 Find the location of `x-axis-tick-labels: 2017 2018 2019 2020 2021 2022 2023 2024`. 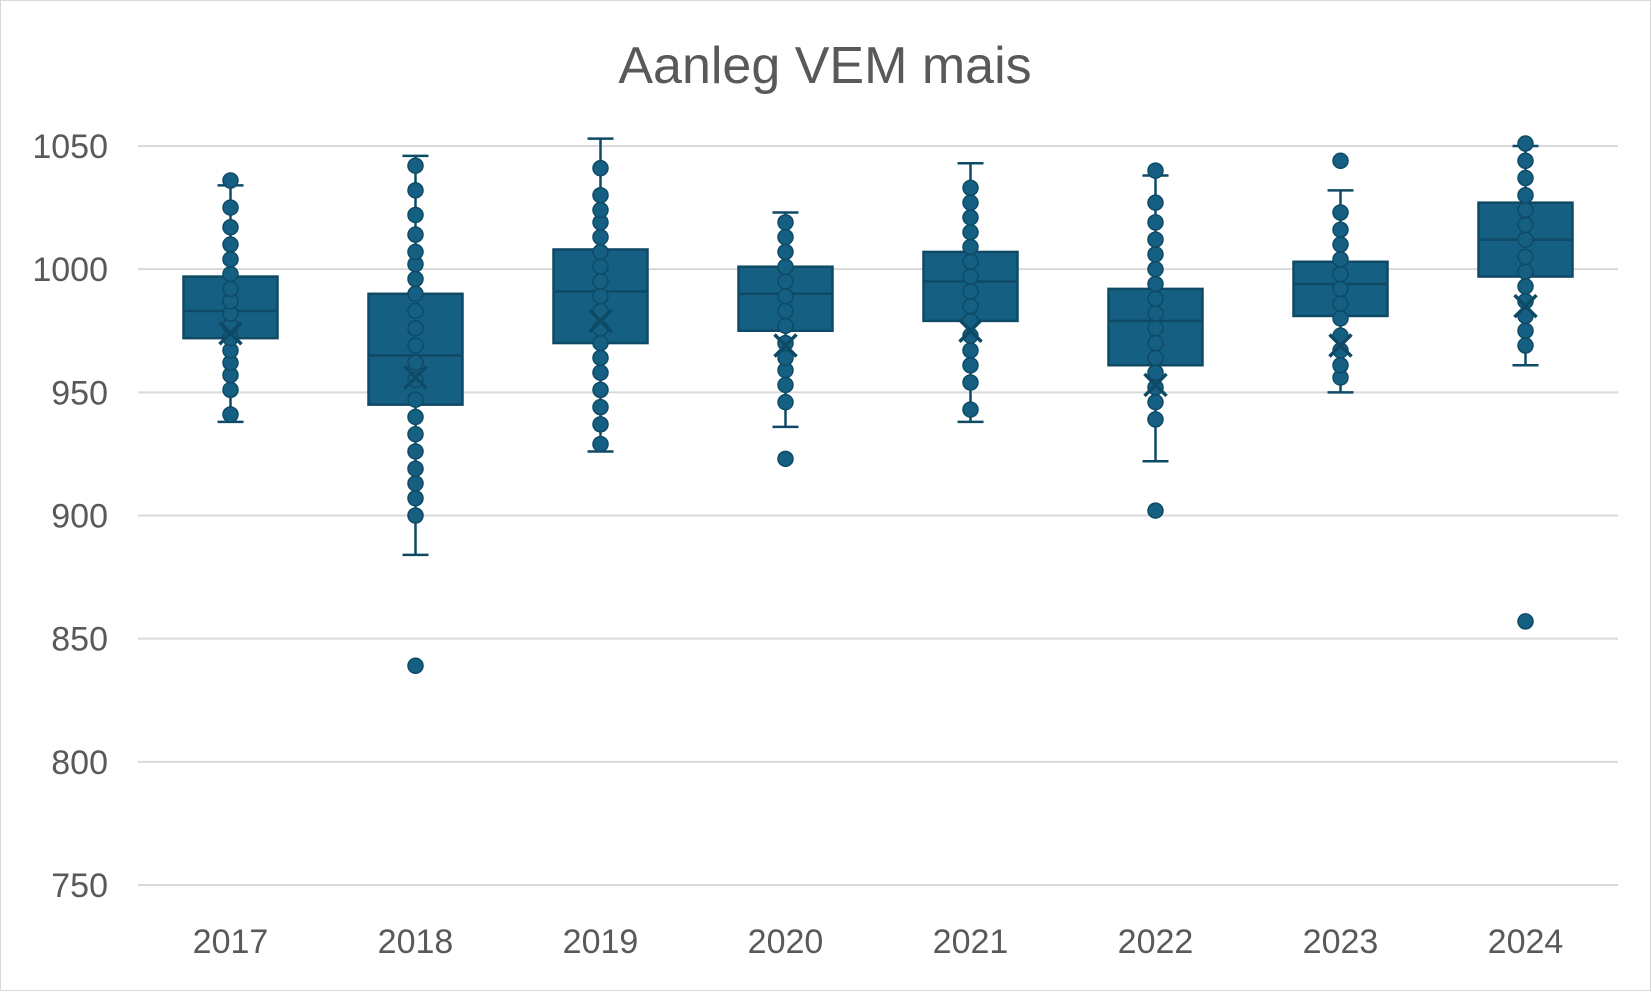

x-axis-tick-labels: 2017 2018 2019 2020 2021 2022 2023 2024 is located at coordinates (878, 942).